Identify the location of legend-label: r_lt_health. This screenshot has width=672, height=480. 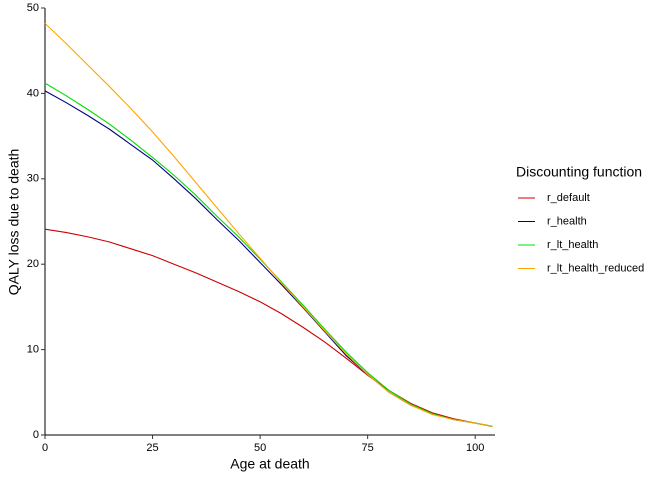
(572, 245).